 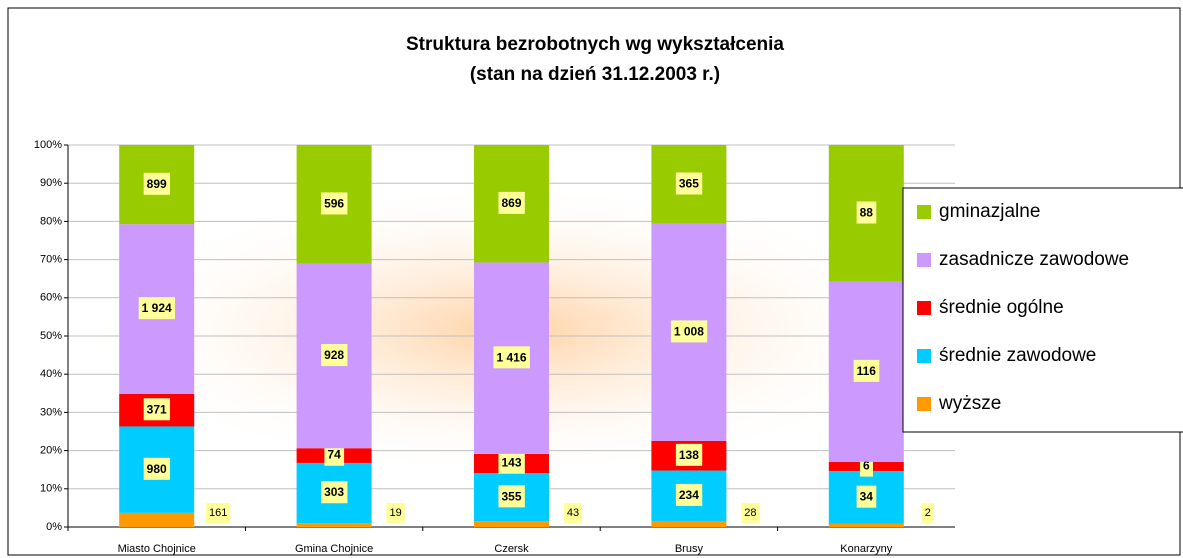 What do you see at coordinates (51, 374) in the screenshot?
I see `y-tick-label: 40%` at bounding box center [51, 374].